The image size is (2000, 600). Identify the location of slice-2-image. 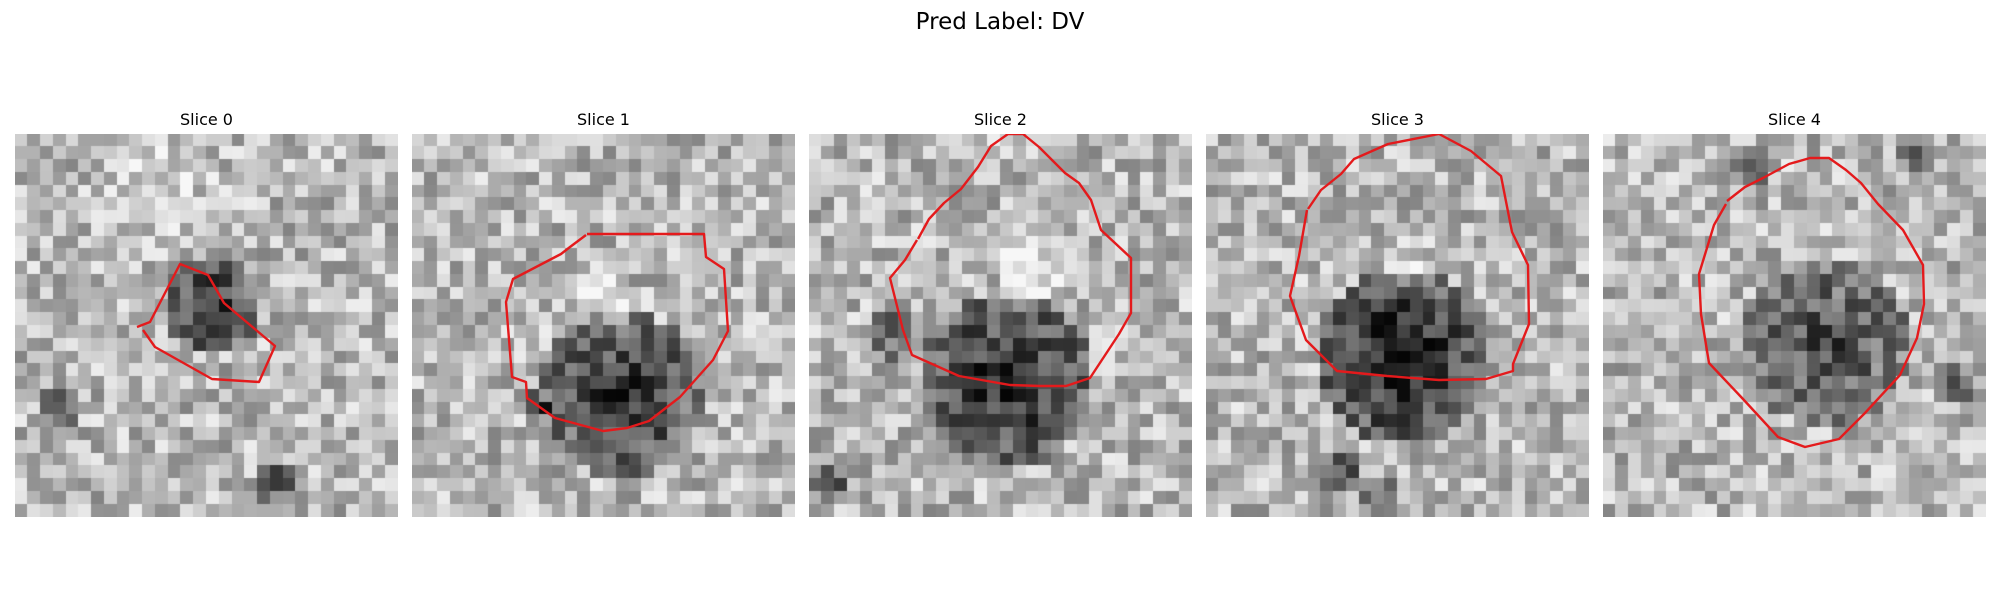
(1000, 325).